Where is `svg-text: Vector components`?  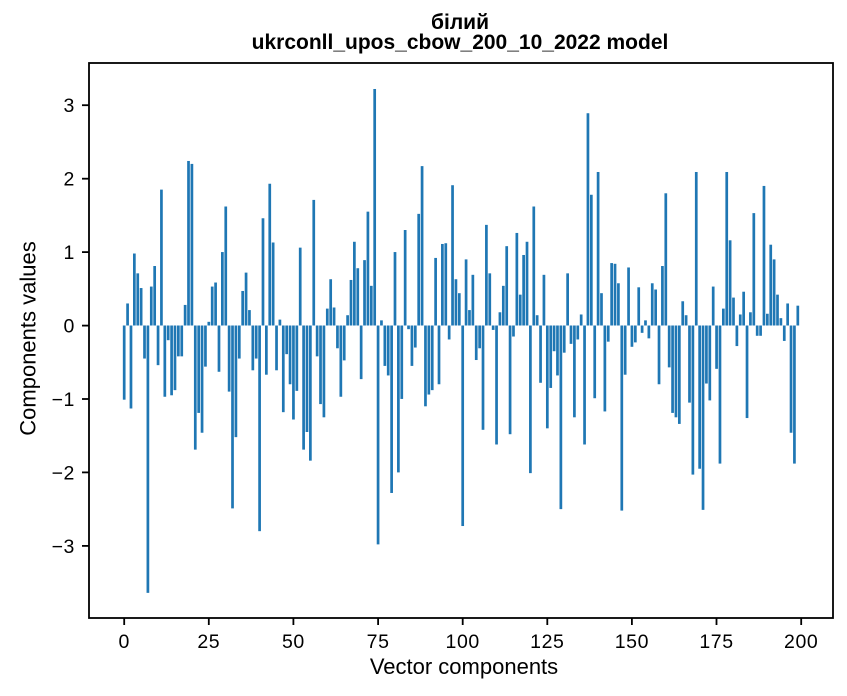 svg-text: Vector components is located at coordinates (464, 666).